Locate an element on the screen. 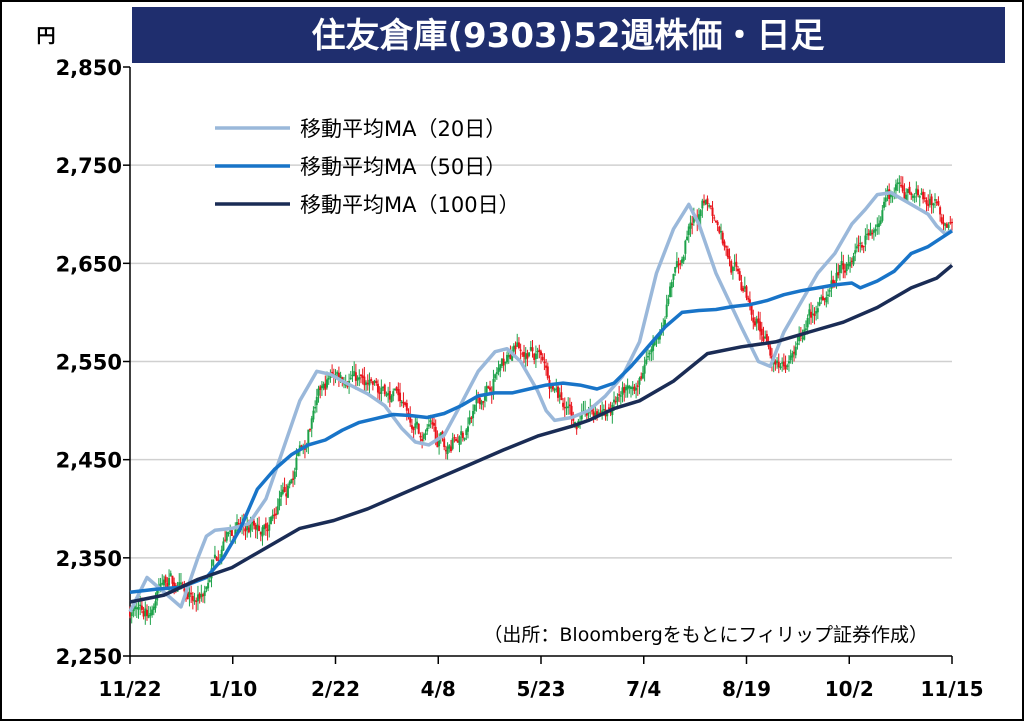 Image resolution: width=1024 pixels, height=721 pixels. chart-title: 住友倉庫(9303)52週株価・日足 is located at coordinates (567, 36).